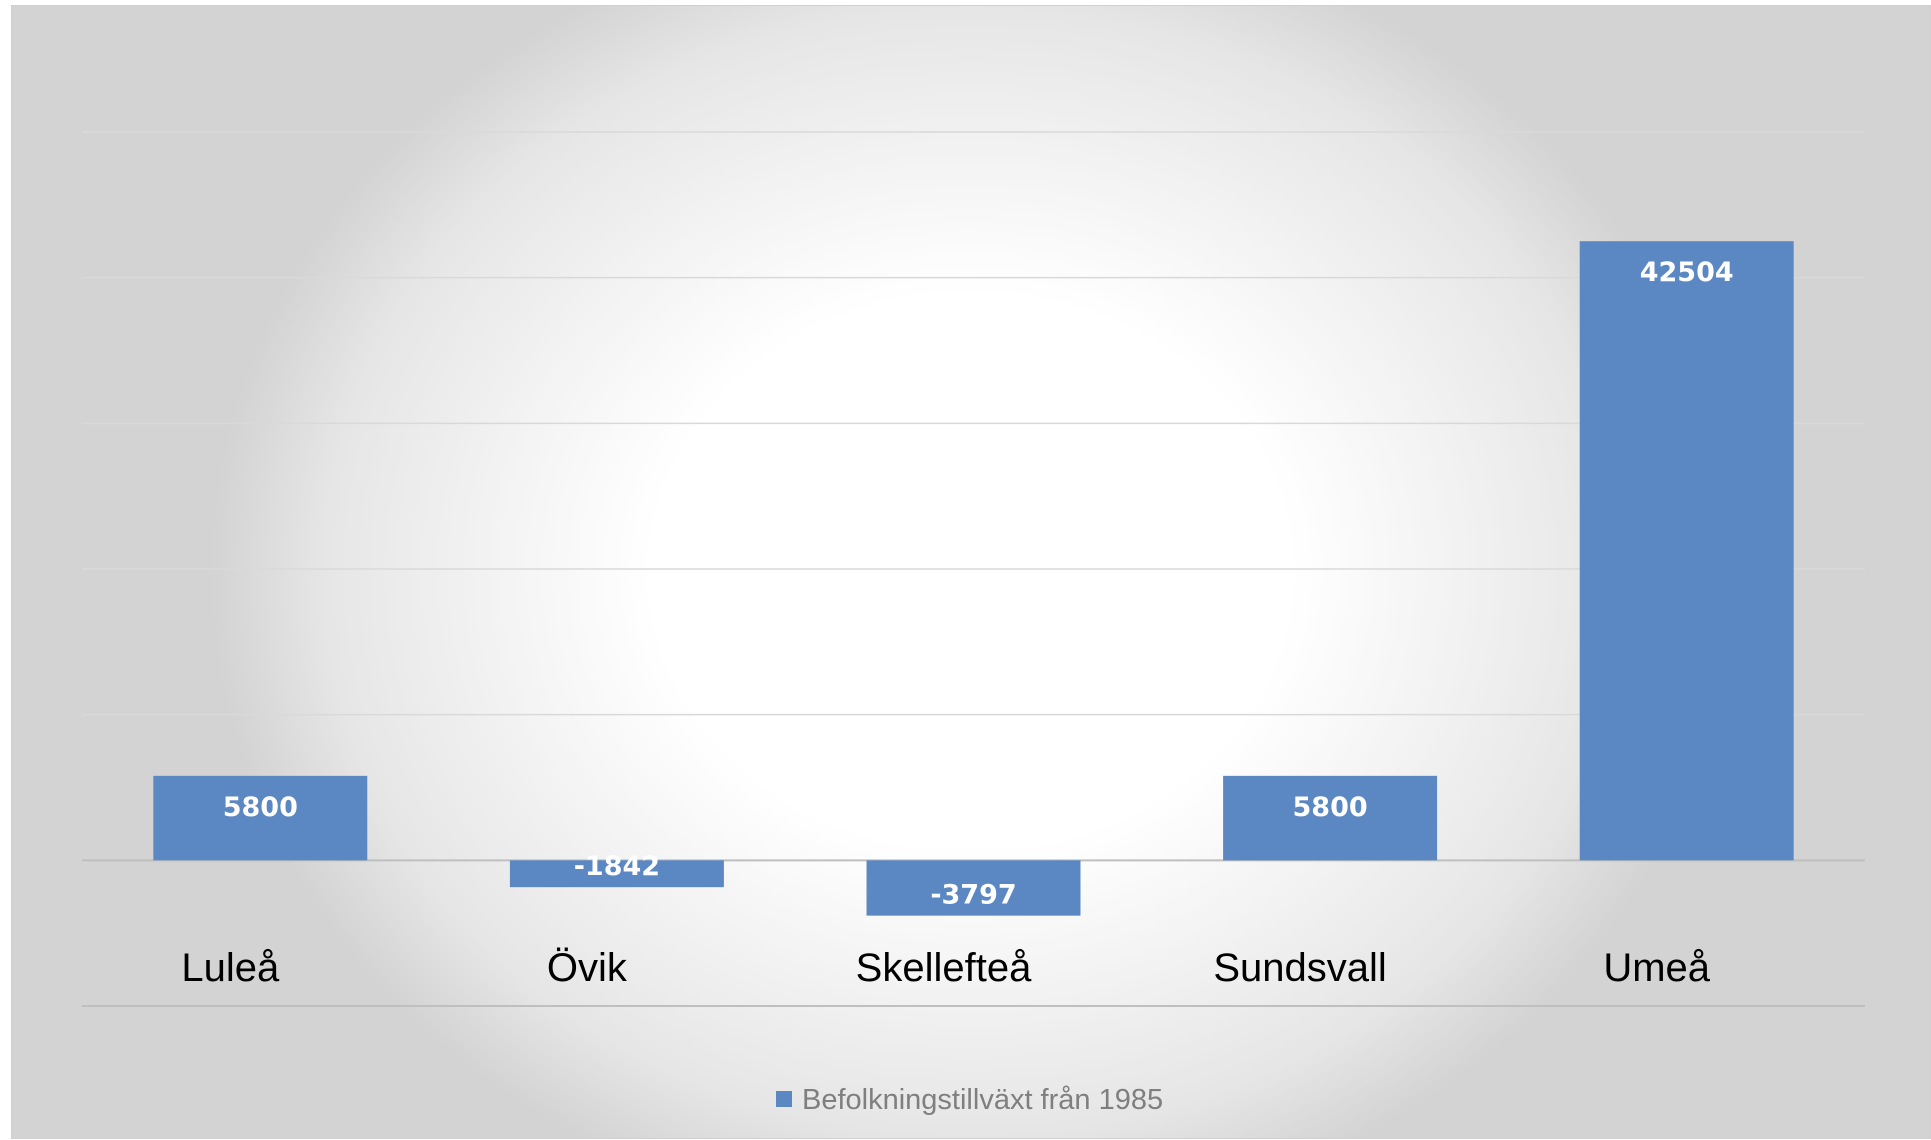 This screenshot has width=1931, height=1140. Describe the element at coordinates (587, 968) in the screenshot. I see `category-label: Övik` at that location.